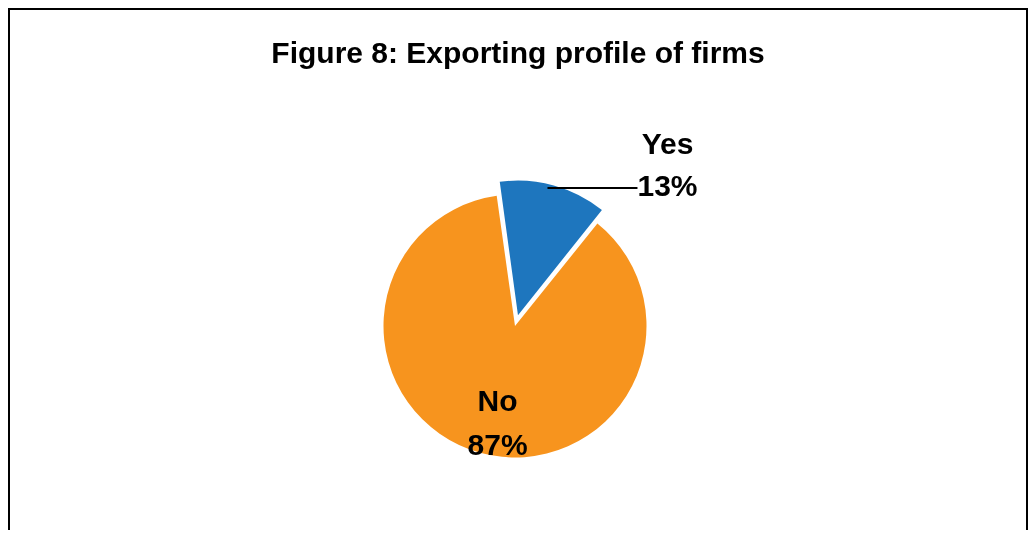  Describe the element at coordinates (518, 53) in the screenshot. I see `chart-title: Figure 8: Exporting profile of firms` at that location.